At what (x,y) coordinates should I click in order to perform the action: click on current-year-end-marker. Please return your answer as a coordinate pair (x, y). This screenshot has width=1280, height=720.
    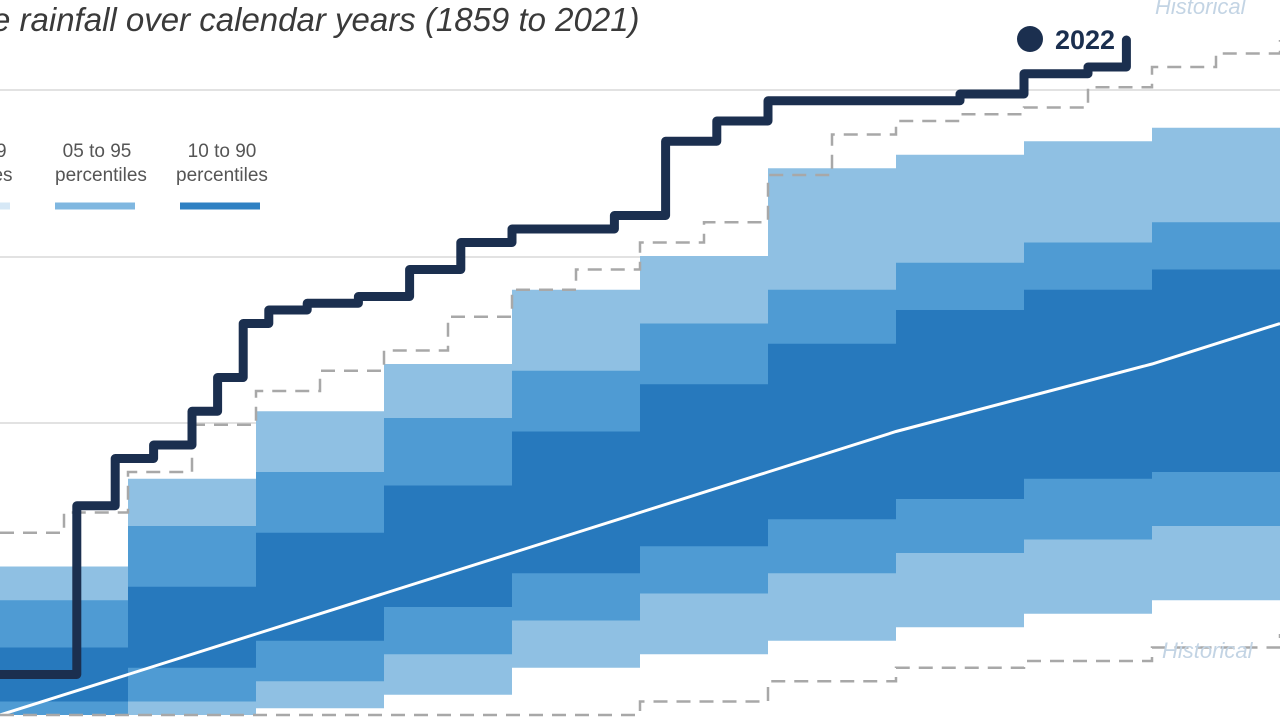
    Looking at the image, I should click on (1030, 39).